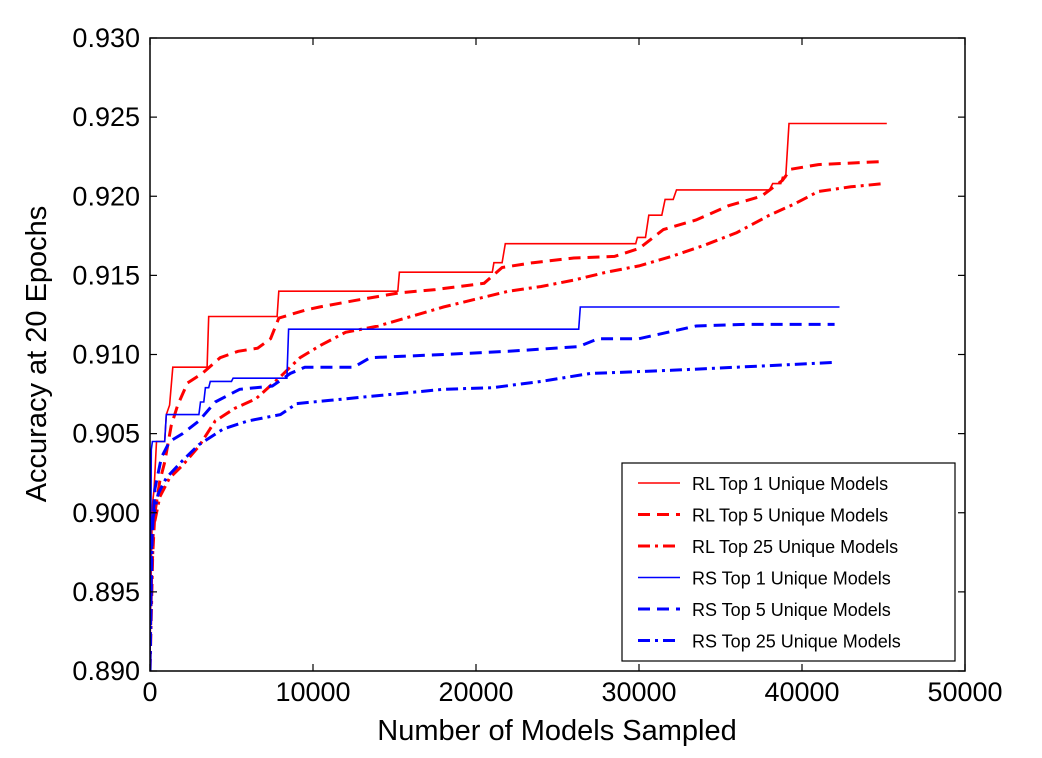 This screenshot has height=758, width=1042. What do you see at coordinates (556, 731) in the screenshot?
I see `x-axis-label: Number of Models Sampled` at bounding box center [556, 731].